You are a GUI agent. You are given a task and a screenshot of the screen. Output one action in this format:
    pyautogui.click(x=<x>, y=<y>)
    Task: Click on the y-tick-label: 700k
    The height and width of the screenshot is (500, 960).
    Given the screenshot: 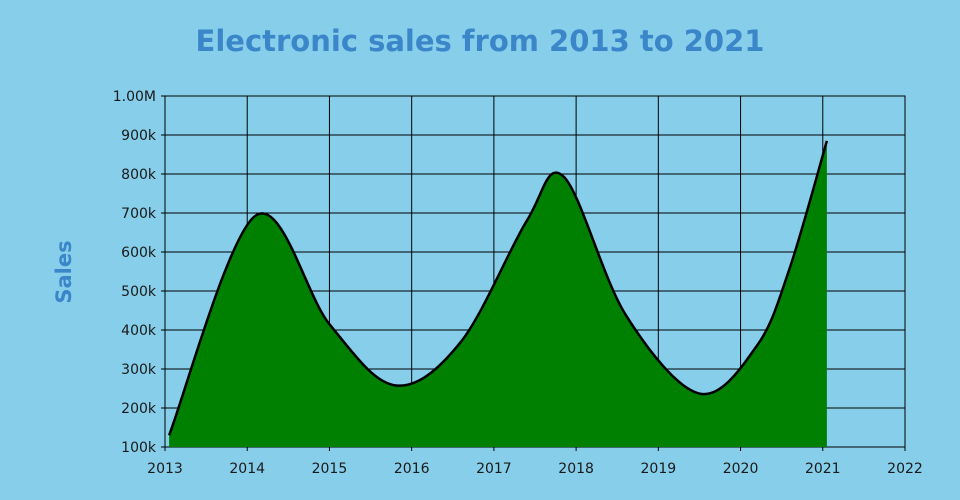 What is the action you would take?
    pyautogui.click(x=139, y=214)
    